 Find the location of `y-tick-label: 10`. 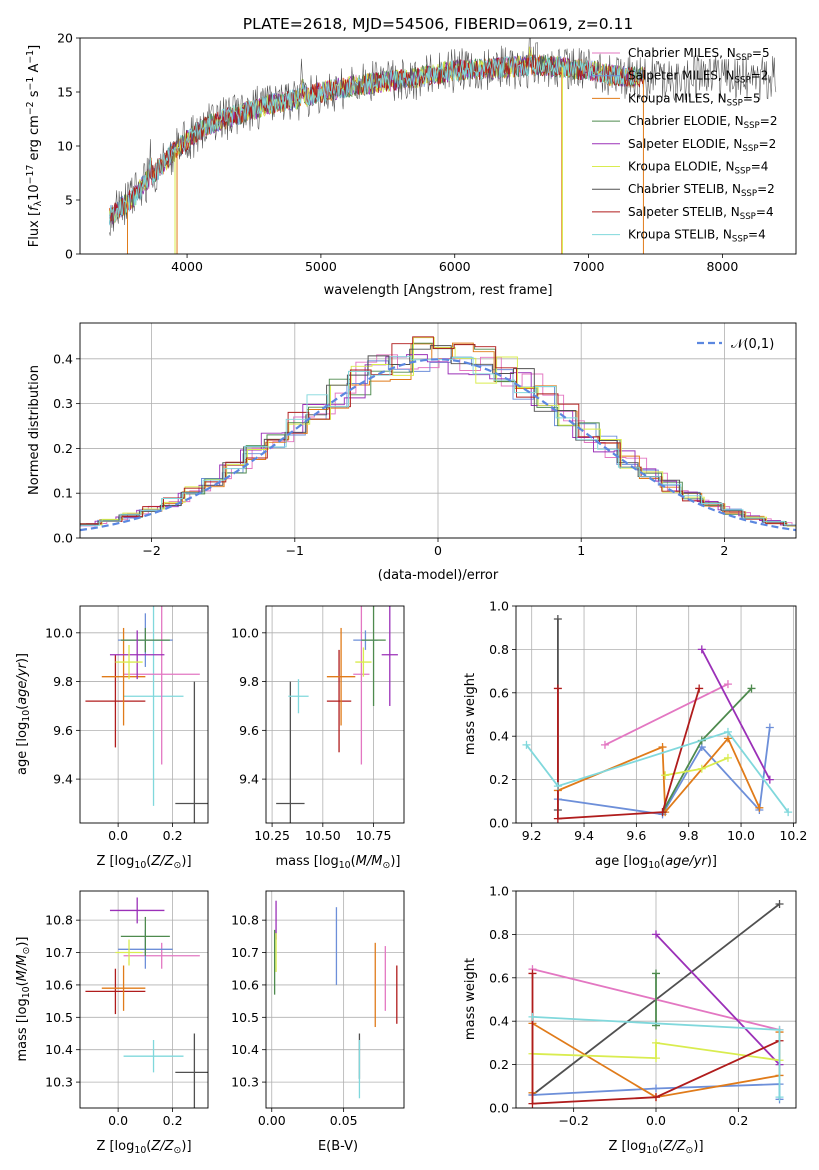

y-tick-label: 10 is located at coordinates (65, 146).